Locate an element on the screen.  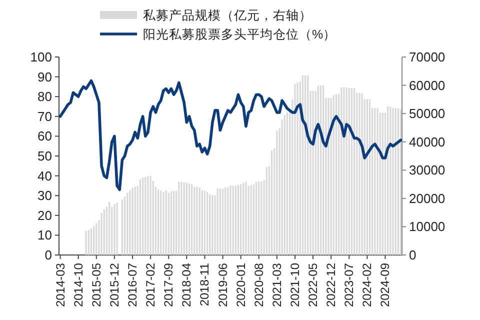
x-tick-label: 2017-02 is located at coordinates (151, 285).